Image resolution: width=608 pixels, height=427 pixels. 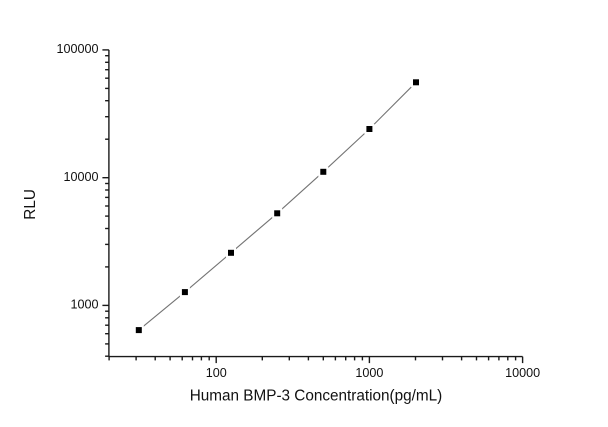 I want to click on svg-text: 100, so click(x=216, y=373).